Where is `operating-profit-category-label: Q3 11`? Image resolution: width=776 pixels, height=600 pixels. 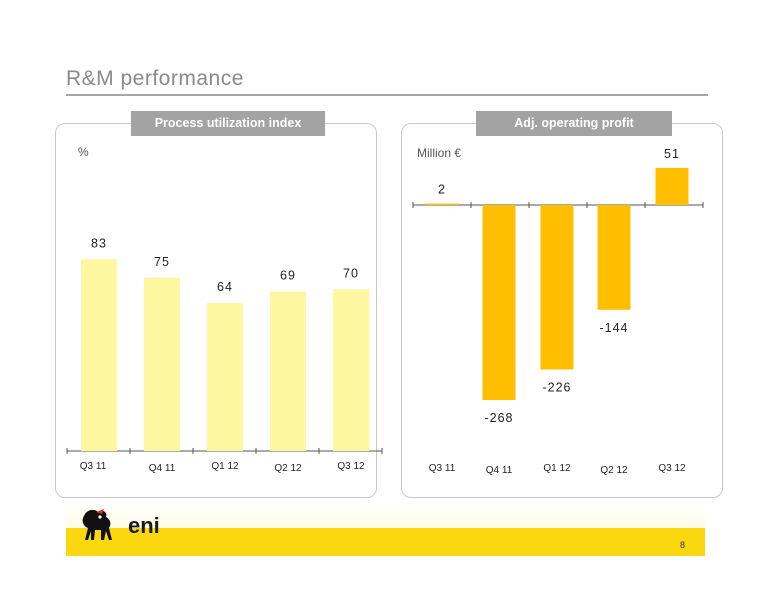
operating-profit-category-label: Q3 11 is located at coordinates (442, 468).